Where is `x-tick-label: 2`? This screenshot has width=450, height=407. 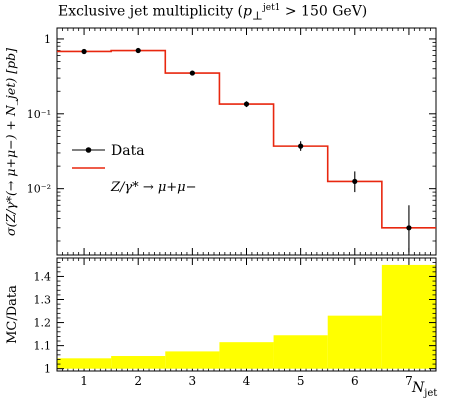 x-tick-label: 2 is located at coordinates (138, 381).